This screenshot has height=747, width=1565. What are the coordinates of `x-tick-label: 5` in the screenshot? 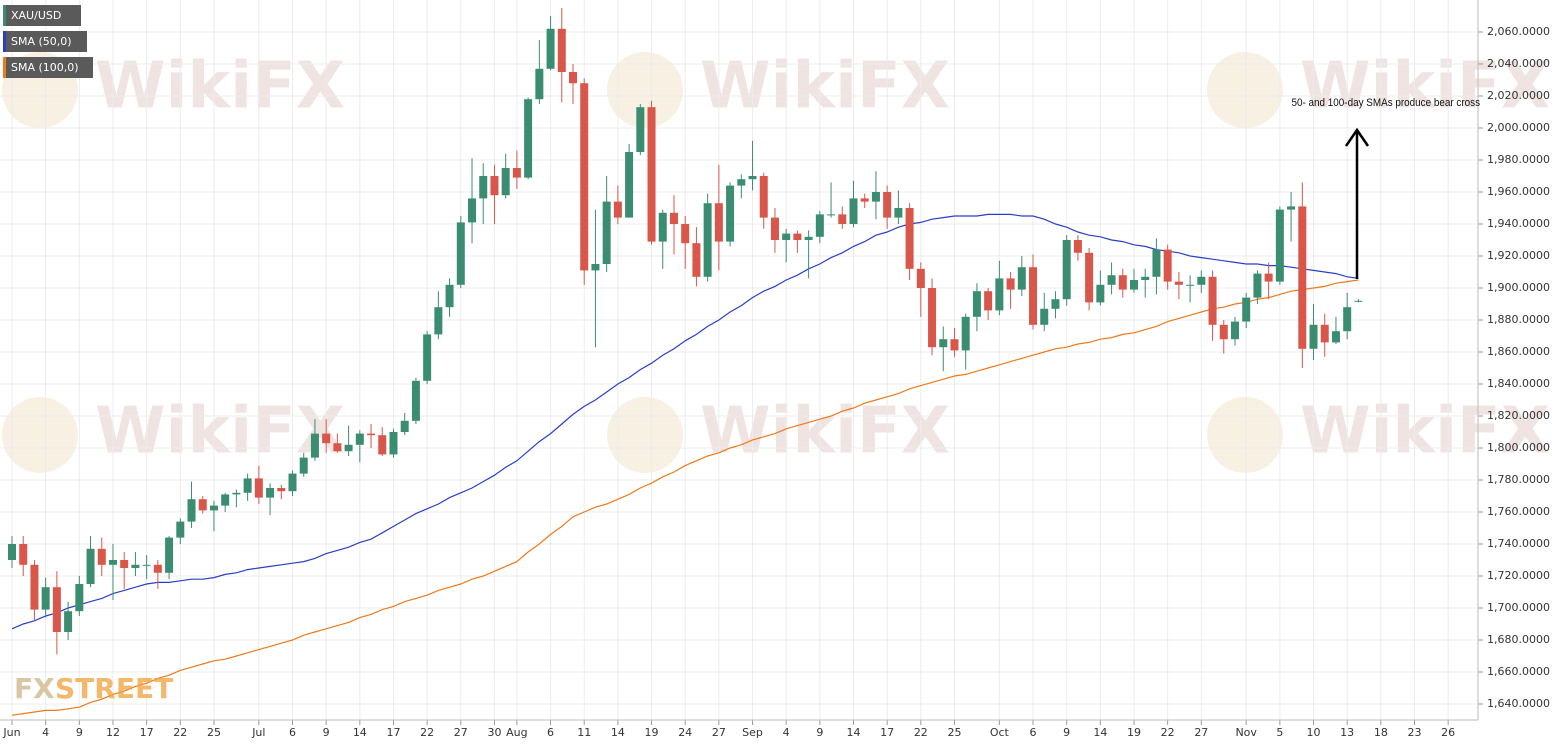 It's located at (1279, 732).